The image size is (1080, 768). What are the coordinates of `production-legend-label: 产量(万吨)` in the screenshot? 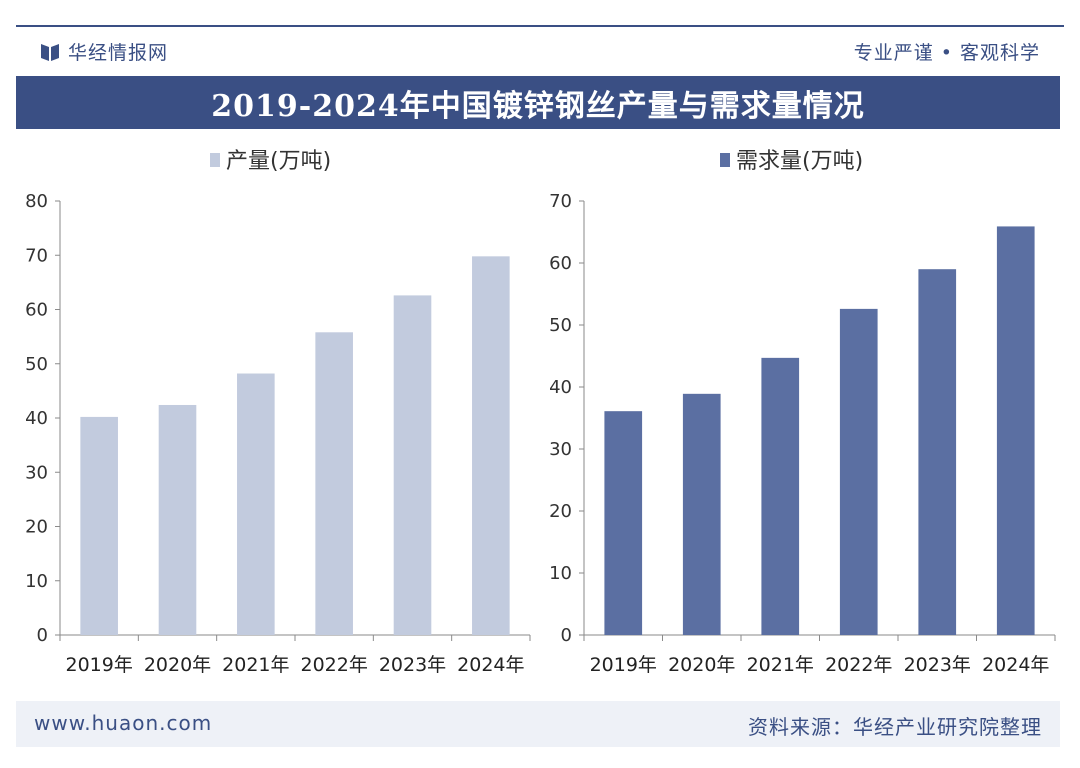 It's located at (278, 161).